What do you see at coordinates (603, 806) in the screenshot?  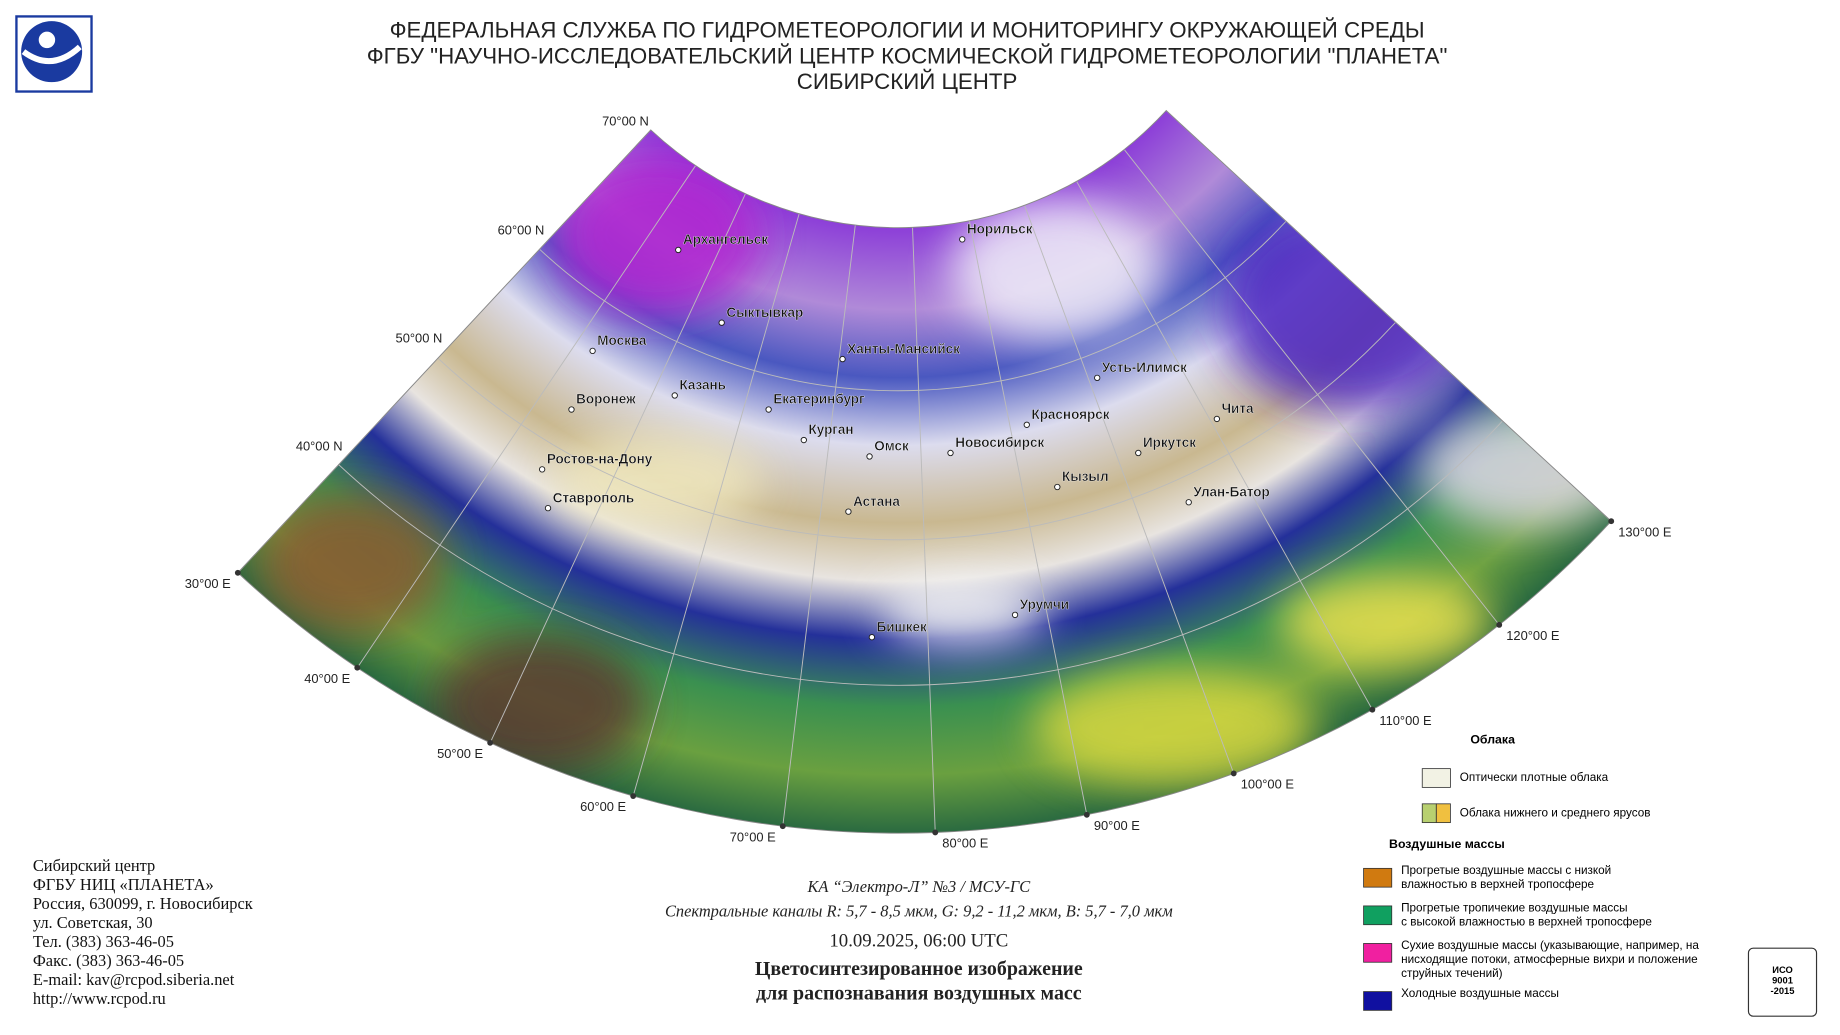 I see `longitude-label: 60°00 E` at bounding box center [603, 806].